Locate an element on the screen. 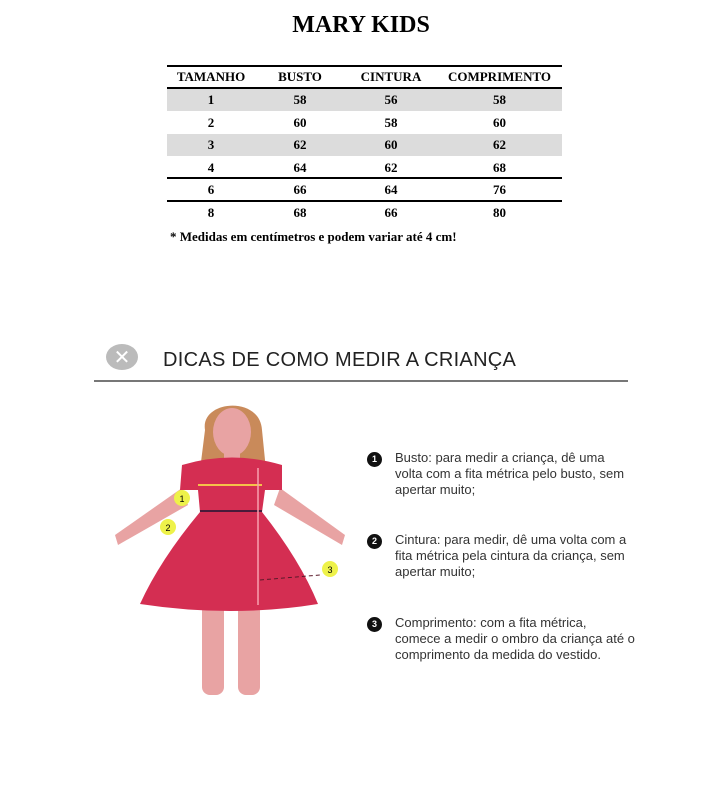  hem-line is located at coordinates (290, 577).